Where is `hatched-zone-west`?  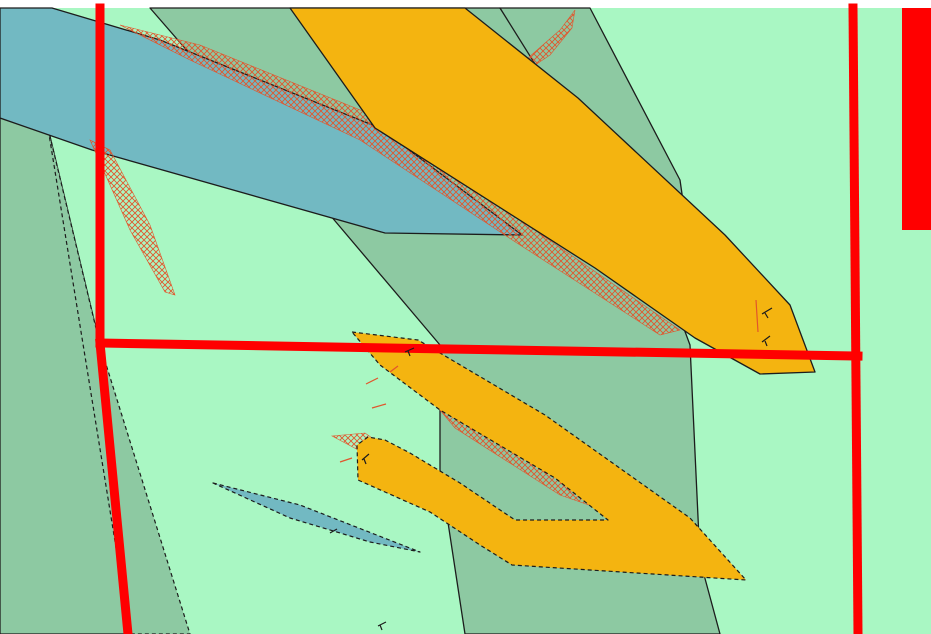 hatched-zone-west is located at coordinates (132, 217).